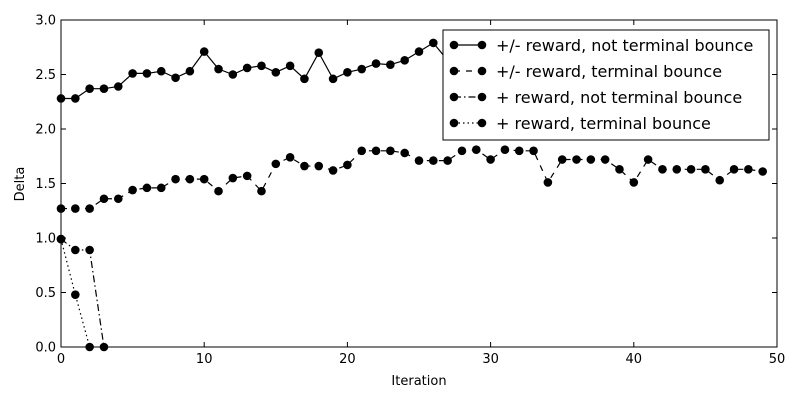  Describe the element at coordinates (45, 293) in the screenshot. I see `y-tick-label: 0.5` at that location.